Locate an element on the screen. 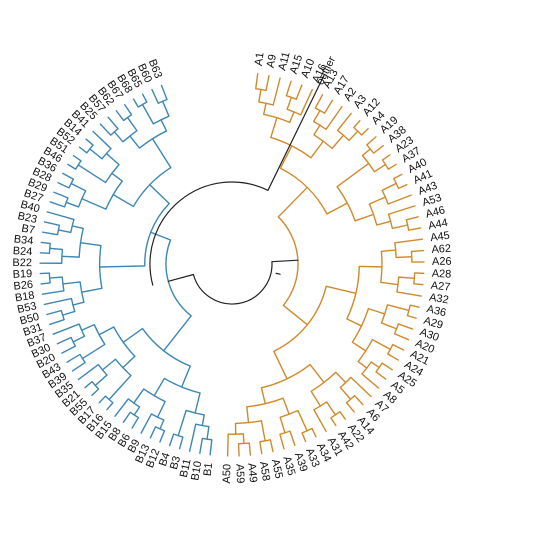  root-branch-b is located at coordinates (180, 277).